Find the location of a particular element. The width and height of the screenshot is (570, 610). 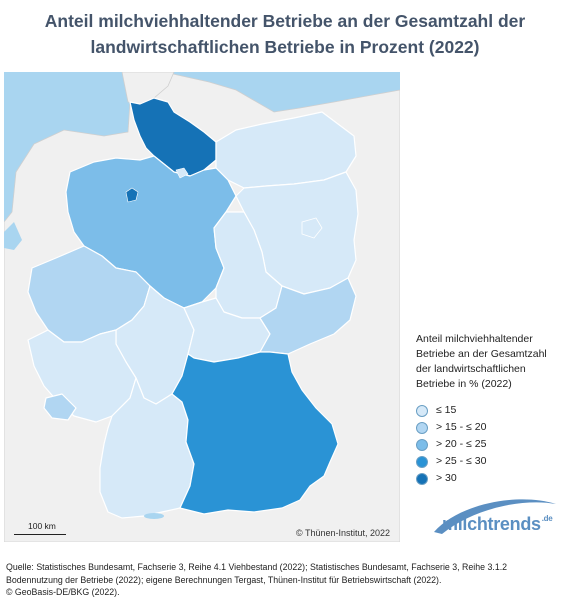

scale-bar-label: 100 km is located at coordinates (42, 526).